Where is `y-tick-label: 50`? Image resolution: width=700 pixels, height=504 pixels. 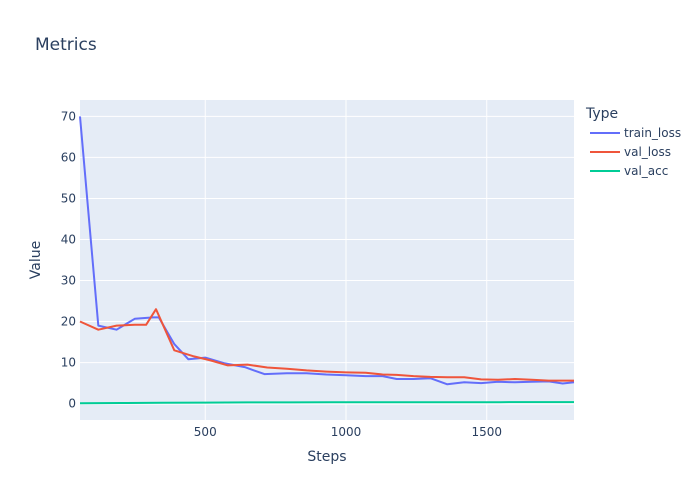 y-tick-label: 50 is located at coordinates (68, 198).